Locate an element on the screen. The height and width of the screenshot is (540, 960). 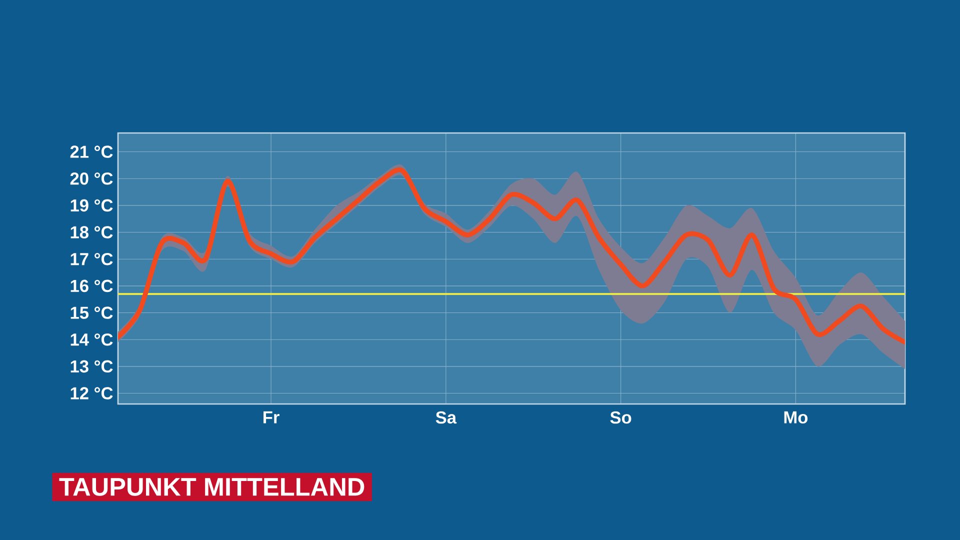
y-tick-label: 17 °C is located at coordinates (91, 259).